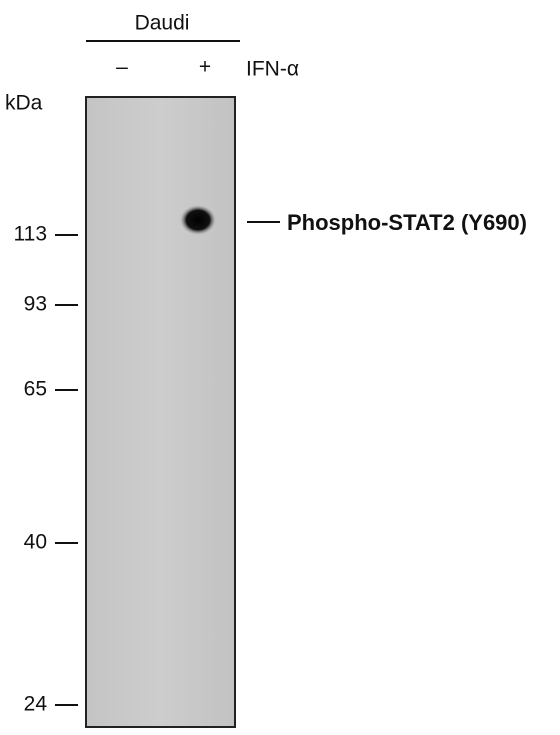 The height and width of the screenshot is (735, 560). What do you see at coordinates (35, 542) in the screenshot?
I see `marker-label: 40` at bounding box center [35, 542].